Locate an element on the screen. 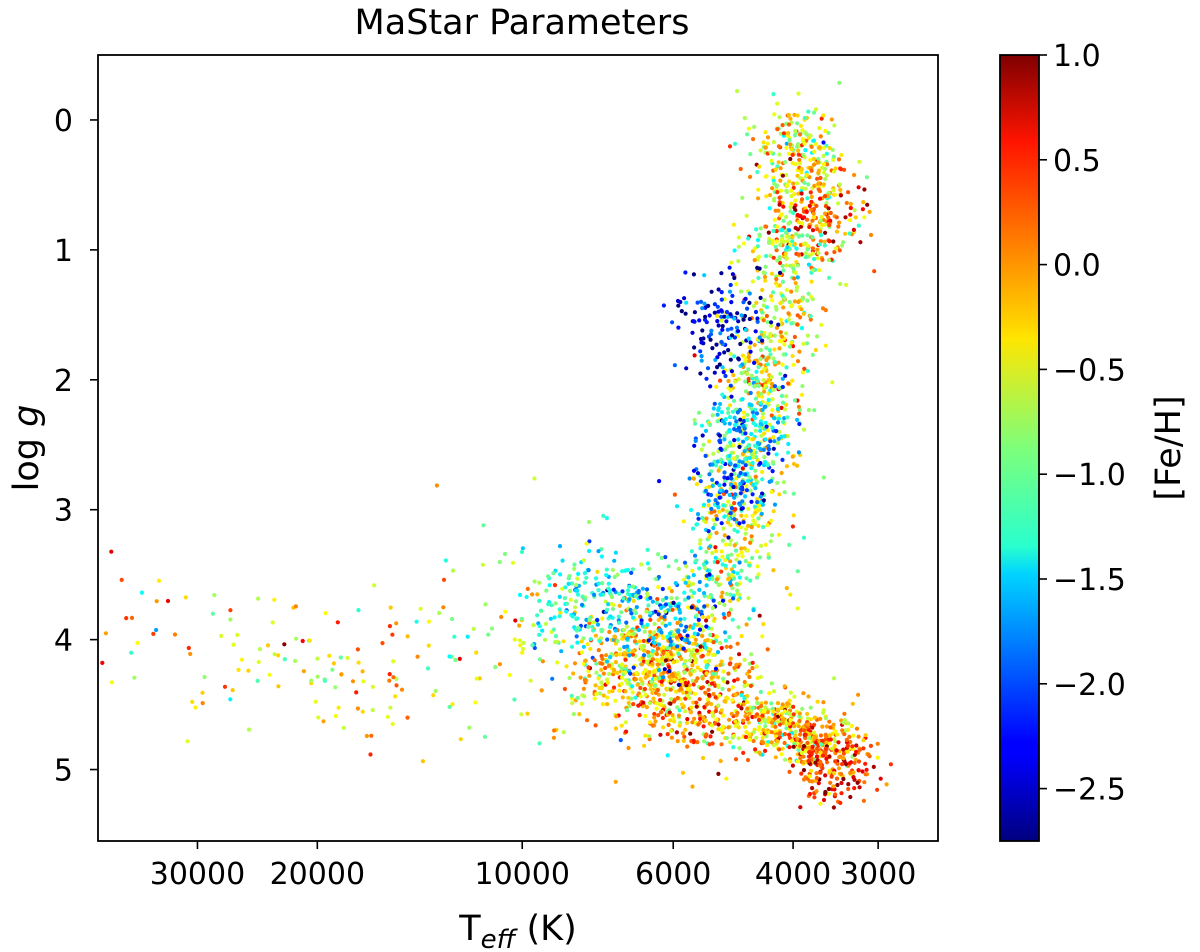 This screenshot has width=1200, height=952. colorbar-tick-label: 0.5 is located at coordinates (1077, 161).